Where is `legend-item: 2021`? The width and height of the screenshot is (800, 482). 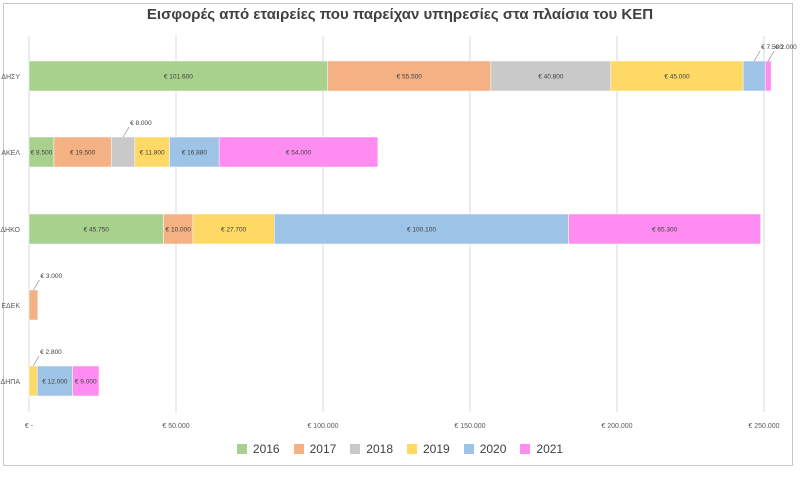 legend-item: 2021 is located at coordinates (541, 449).